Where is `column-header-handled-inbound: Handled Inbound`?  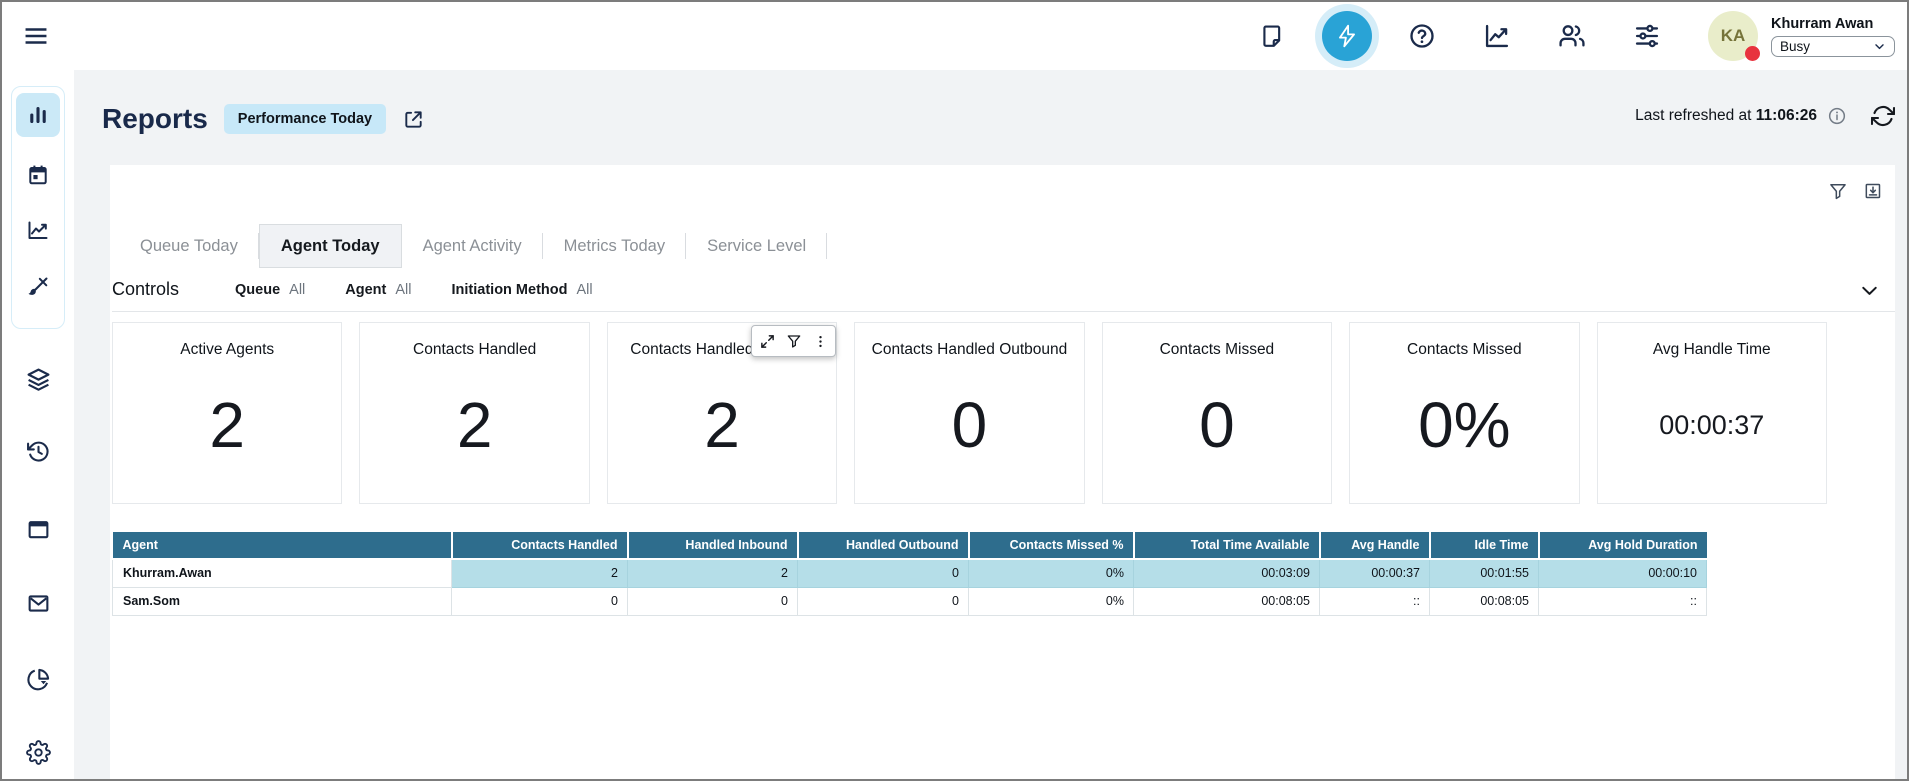 column-header-handled-inbound: Handled Inbound is located at coordinates (712, 546).